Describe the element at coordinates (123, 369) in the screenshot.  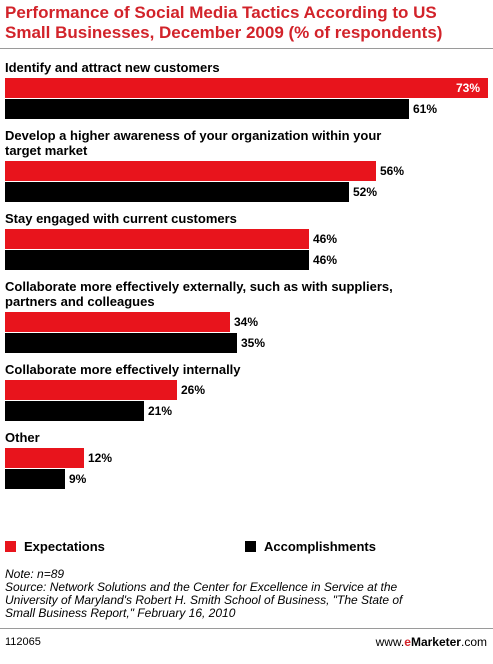
I see `category-label-line: Collaborate more effectively internally` at that location.